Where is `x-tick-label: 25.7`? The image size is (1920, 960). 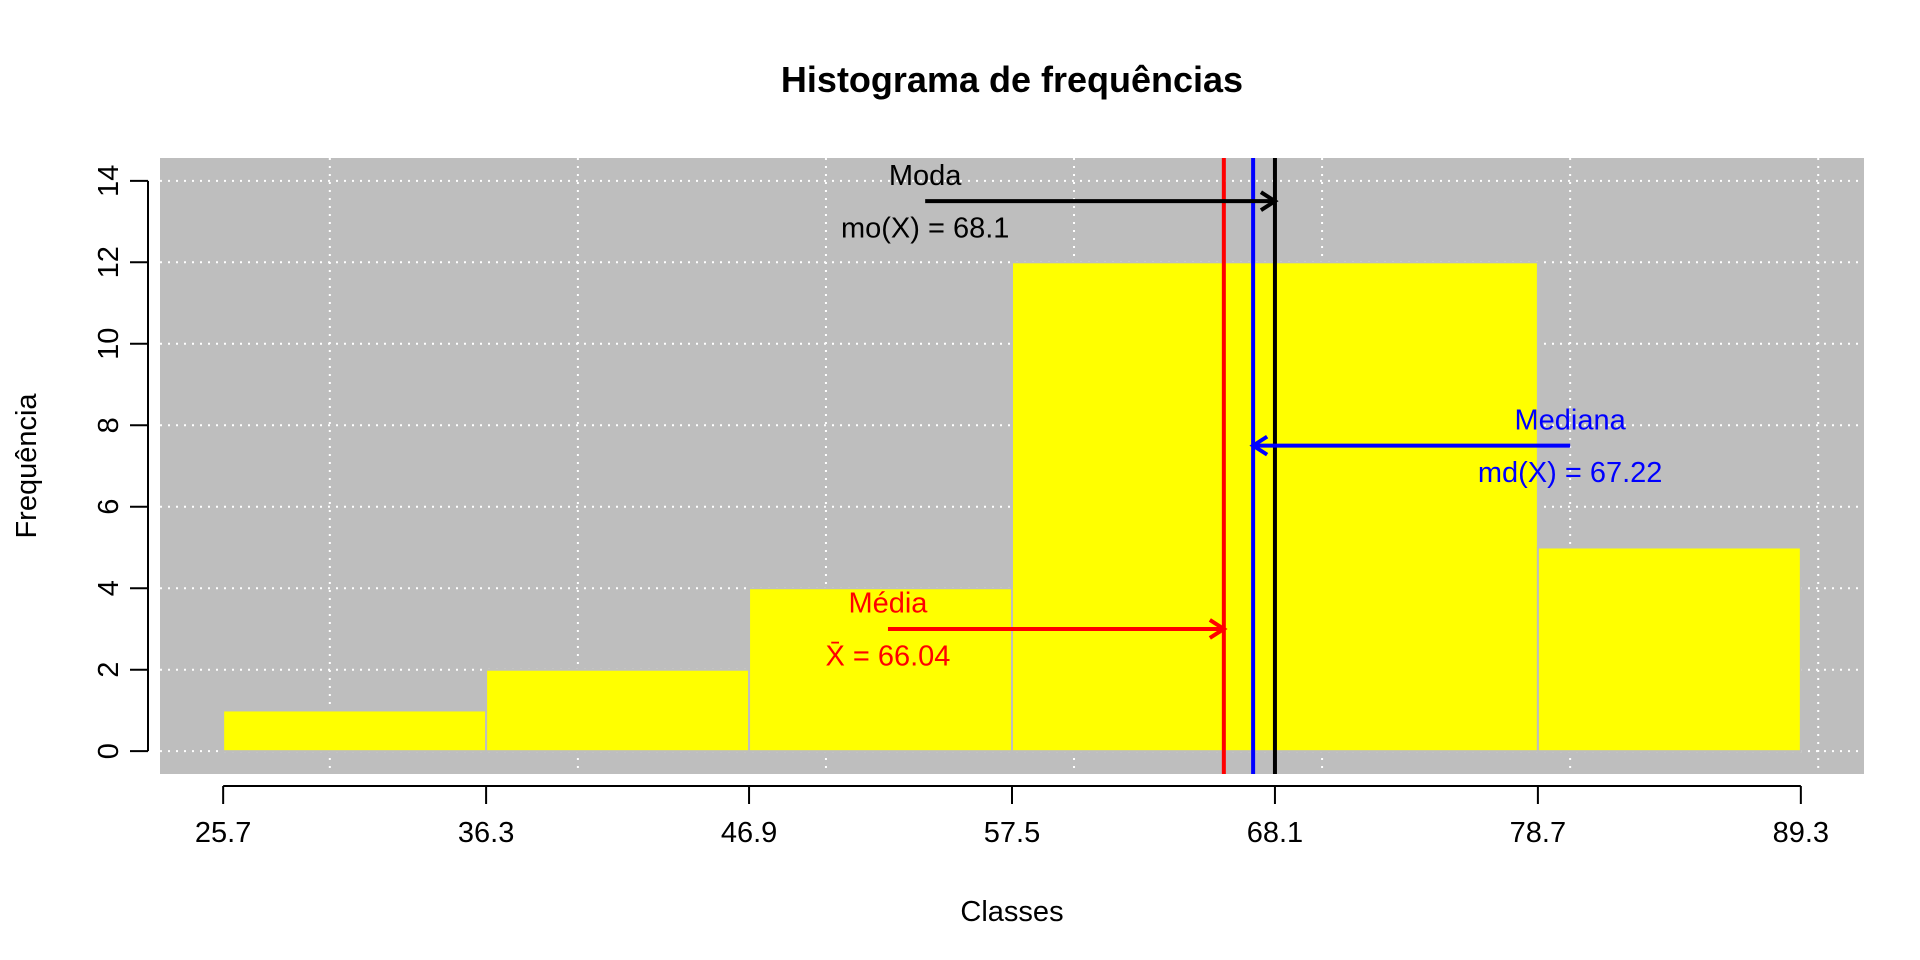
x-tick-label: 25.7 is located at coordinates (223, 833).